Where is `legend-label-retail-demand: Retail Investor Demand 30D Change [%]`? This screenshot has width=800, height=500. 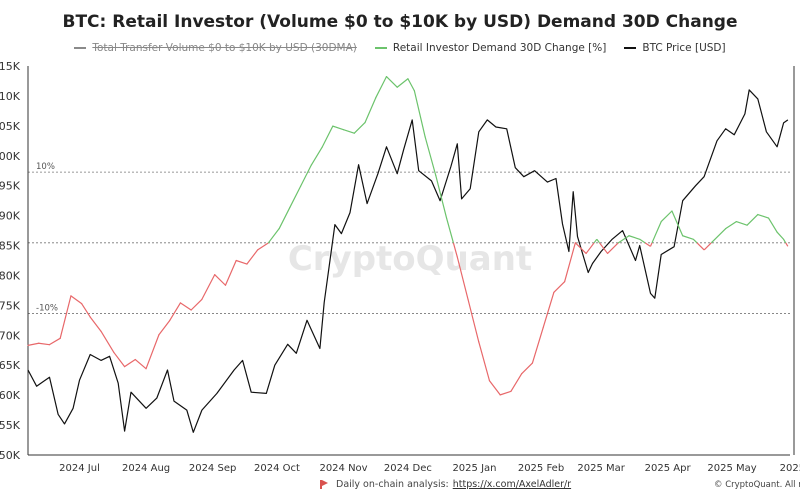 legend-label-retail-demand: Retail Investor Demand 30D Change [%] is located at coordinates (499, 48).